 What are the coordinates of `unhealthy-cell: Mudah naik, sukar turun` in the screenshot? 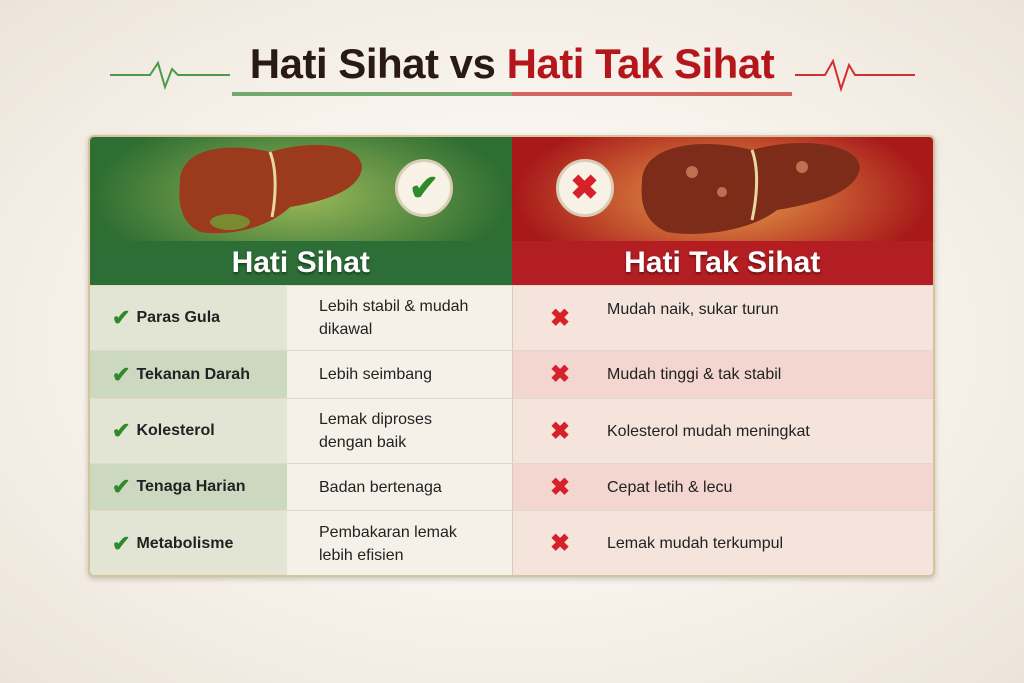 It's located at (770, 318).